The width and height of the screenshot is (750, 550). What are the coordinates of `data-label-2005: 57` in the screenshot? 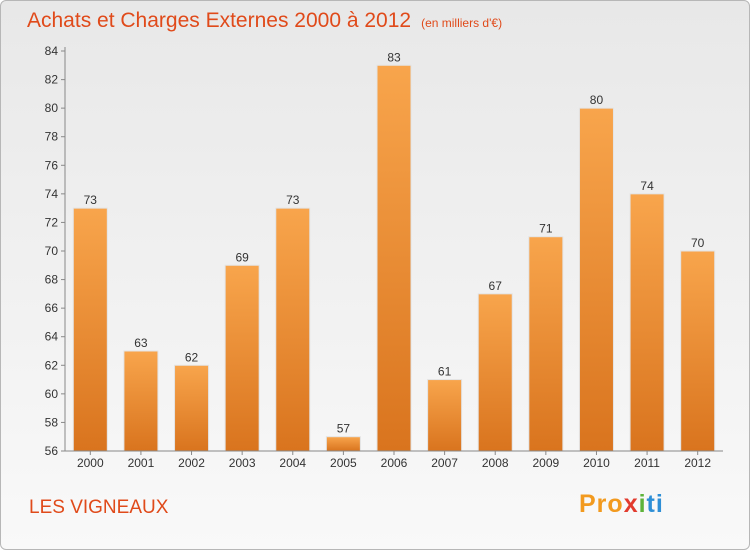 It's located at (344, 429).